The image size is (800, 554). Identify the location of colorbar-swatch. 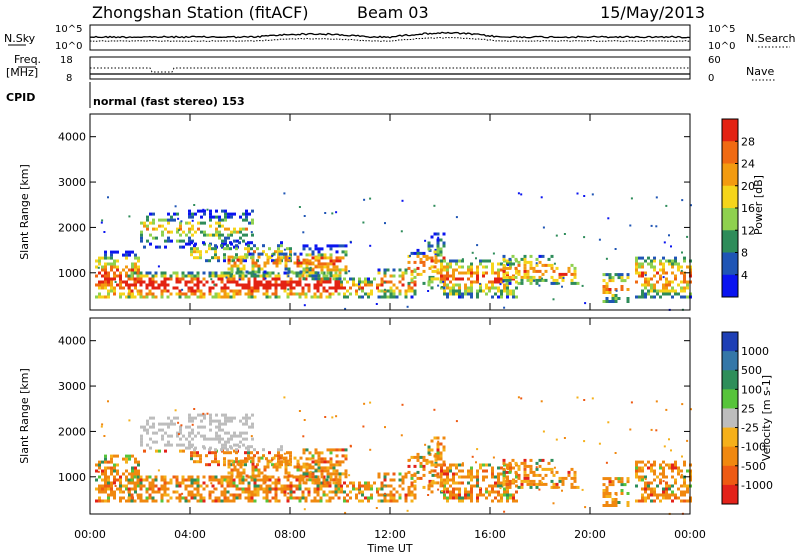
(730, 197).